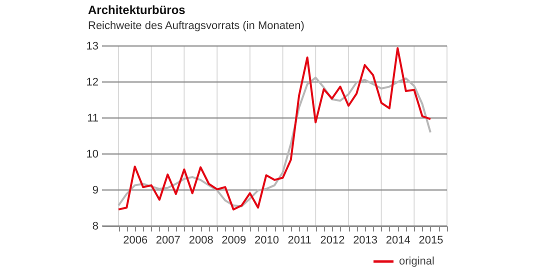 The image size is (550, 270). What do you see at coordinates (416, 262) in the screenshot?
I see `legend-label: original` at bounding box center [416, 262].